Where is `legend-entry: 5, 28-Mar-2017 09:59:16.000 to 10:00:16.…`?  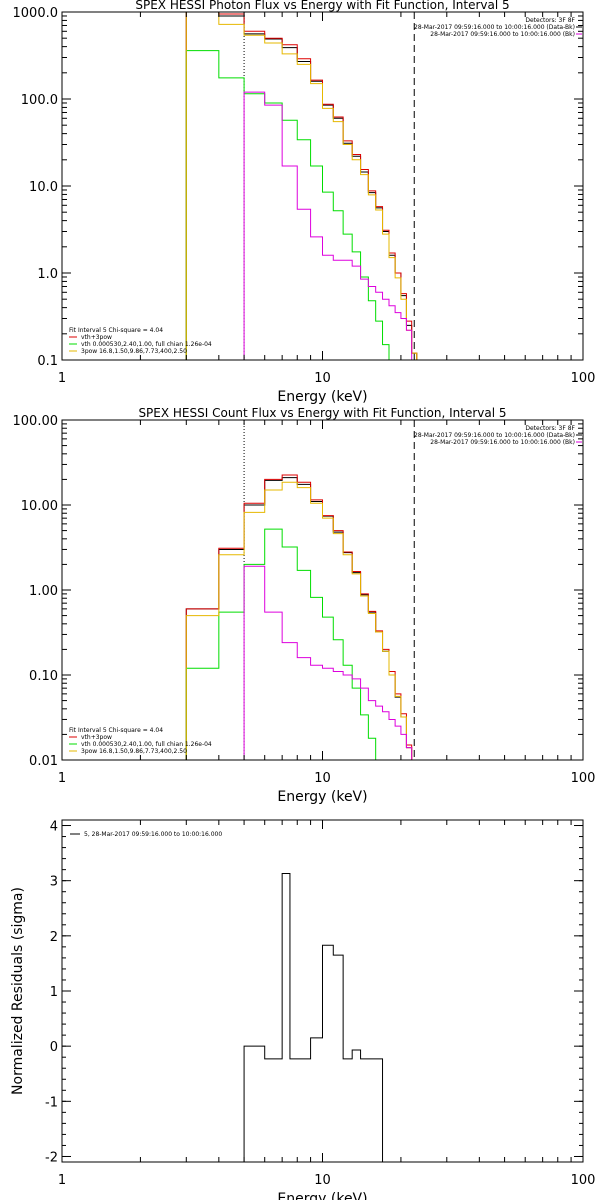
legend-entry: 5, 28-Mar-2017 09:59:16.000 to 10:00:16.… is located at coordinates (153, 834).